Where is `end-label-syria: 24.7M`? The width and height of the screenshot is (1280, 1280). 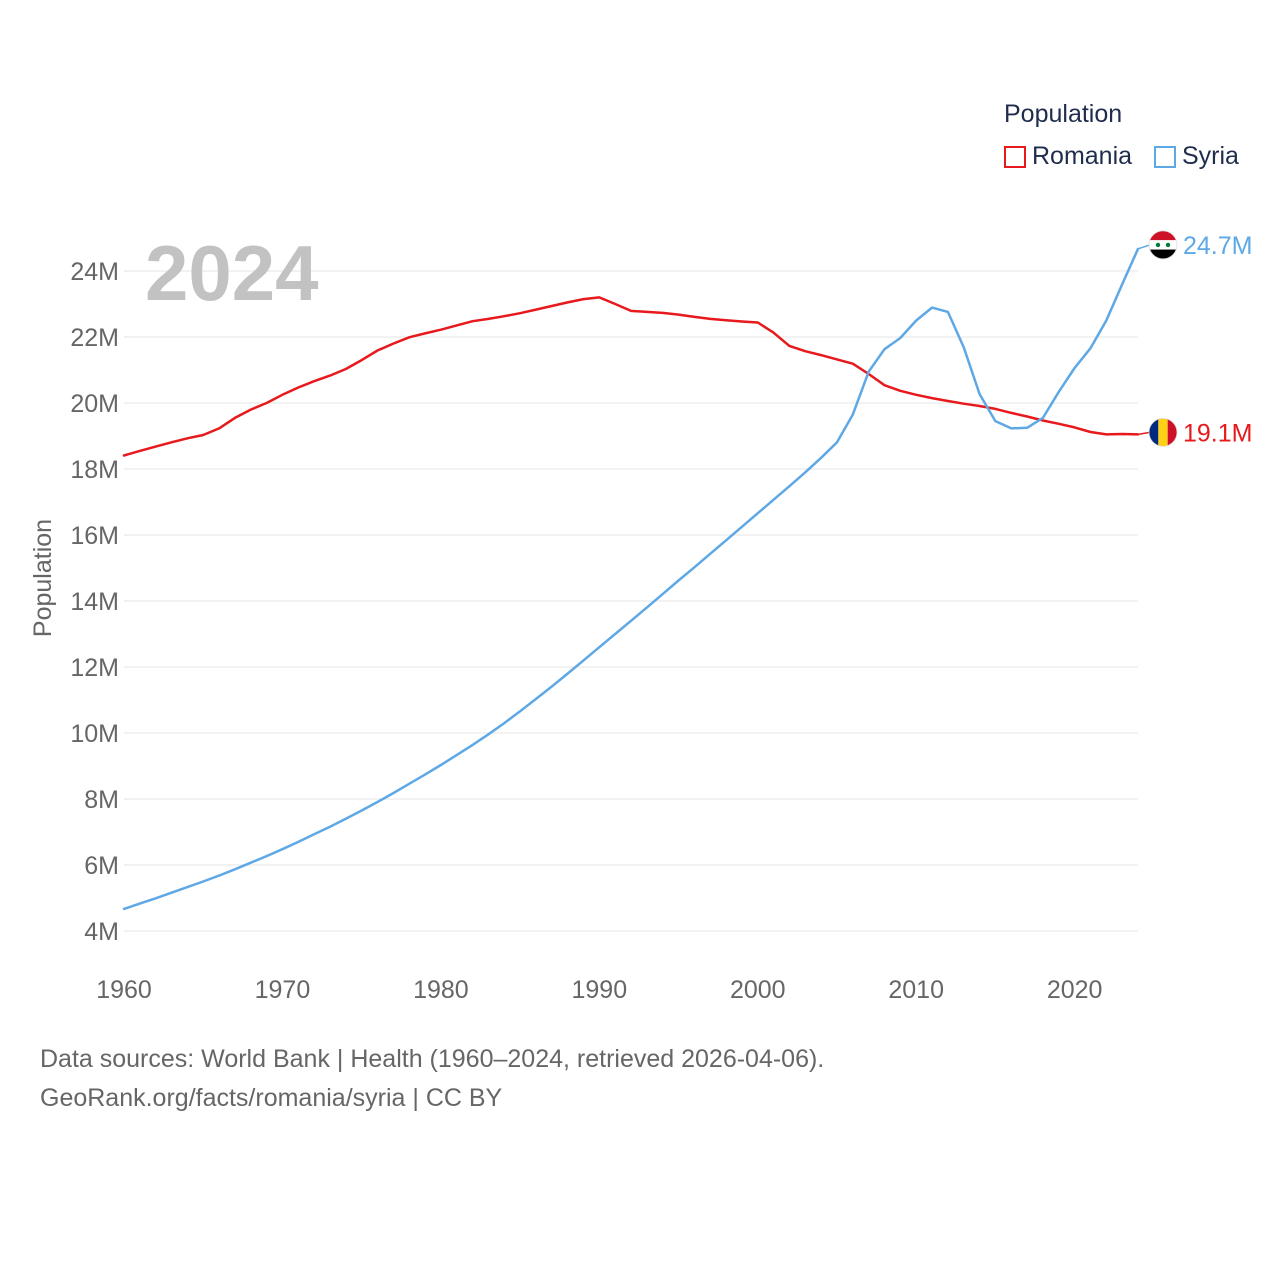
end-label-syria: 24.7M is located at coordinates (1217, 246).